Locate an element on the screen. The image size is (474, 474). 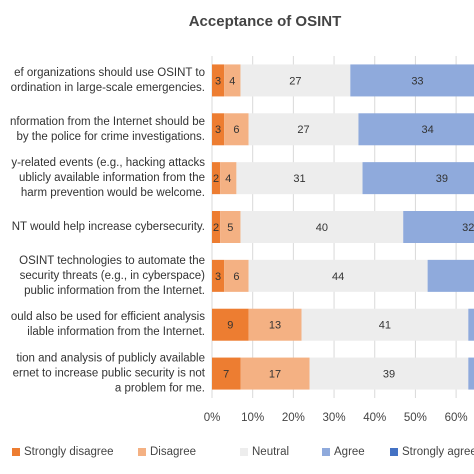
category-line: security threats (e.g., in cyberspace) is located at coordinates (113, 276).